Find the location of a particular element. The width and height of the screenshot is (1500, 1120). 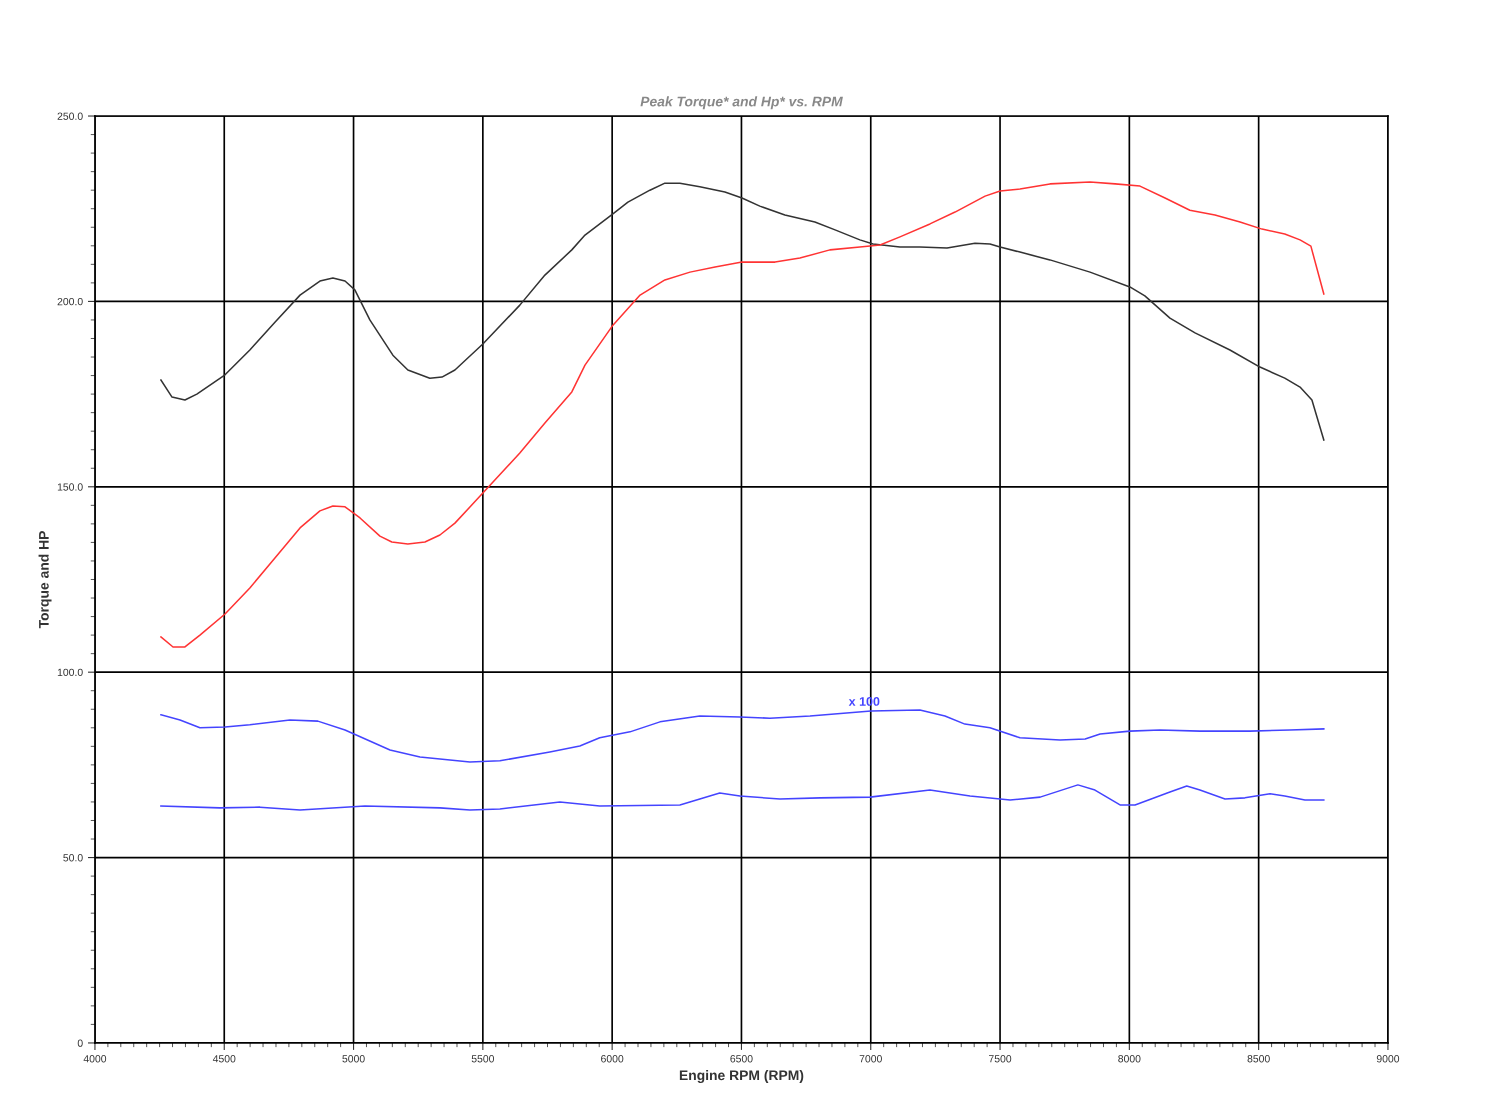

x-tick-label: 6000 is located at coordinates (612, 1059).